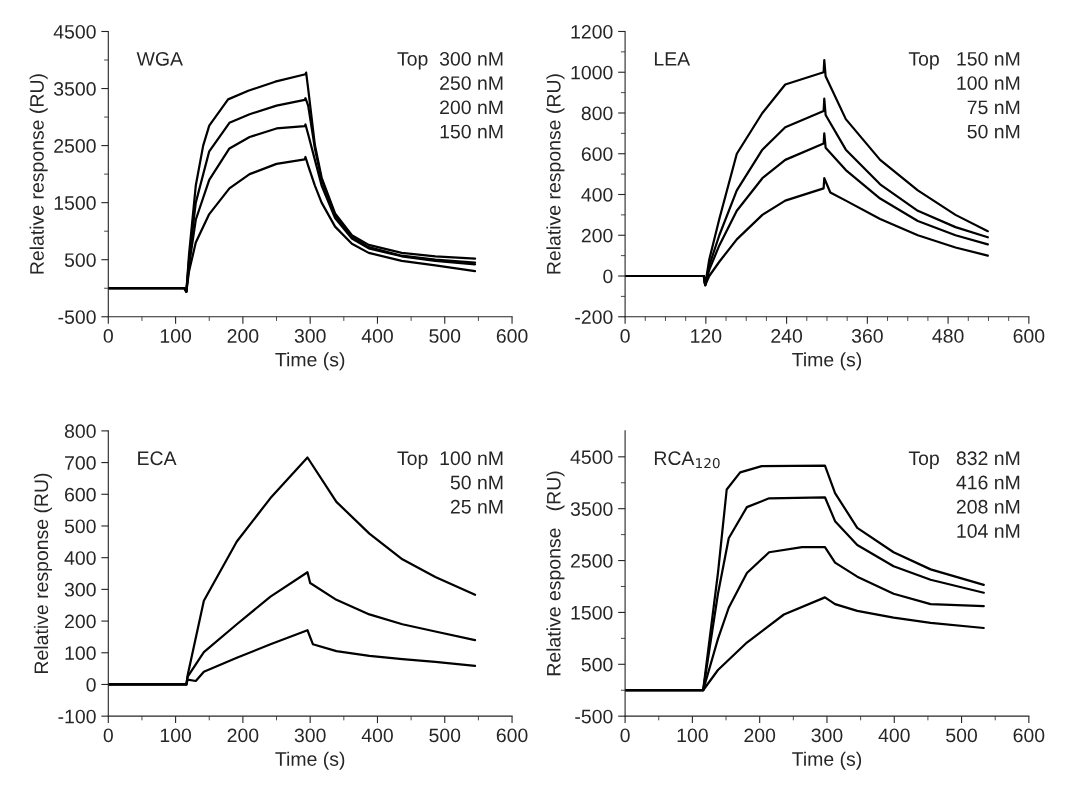 The image size is (1083, 787). I want to click on annotation: LEA, so click(672, 59).